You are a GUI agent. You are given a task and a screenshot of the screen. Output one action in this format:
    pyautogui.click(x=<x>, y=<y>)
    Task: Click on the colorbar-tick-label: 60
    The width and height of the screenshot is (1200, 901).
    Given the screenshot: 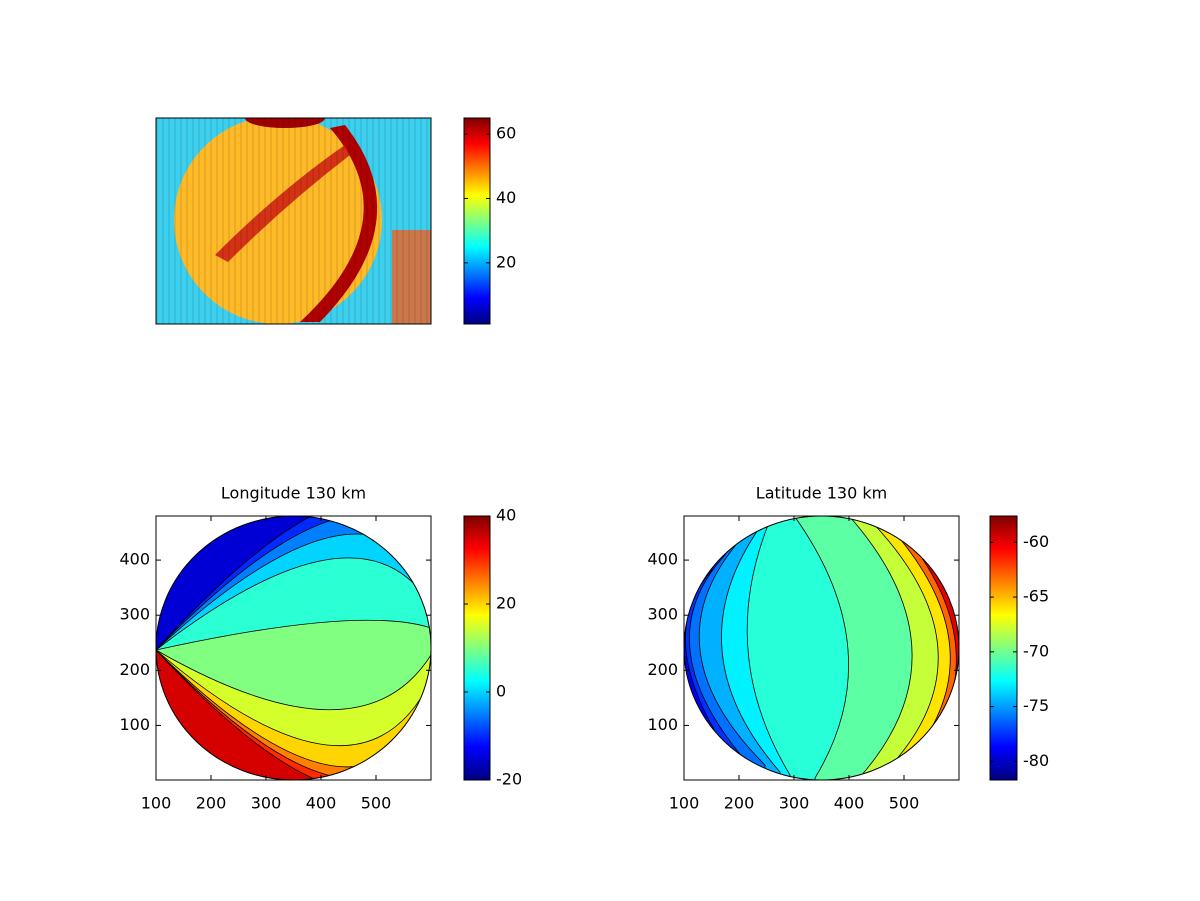 What is the action you would take?
    pyautogui.click(x=506, y=133)
    